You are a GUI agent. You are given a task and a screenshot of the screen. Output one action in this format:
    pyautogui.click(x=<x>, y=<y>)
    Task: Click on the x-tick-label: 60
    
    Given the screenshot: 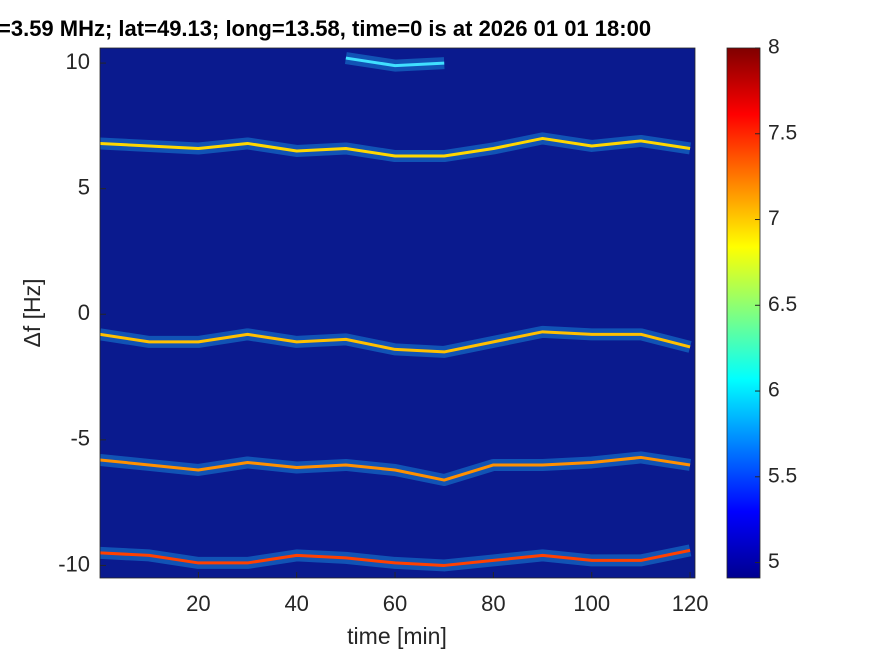 What is the action you would take?
    pyautogui.click(x=395, y=603)
    